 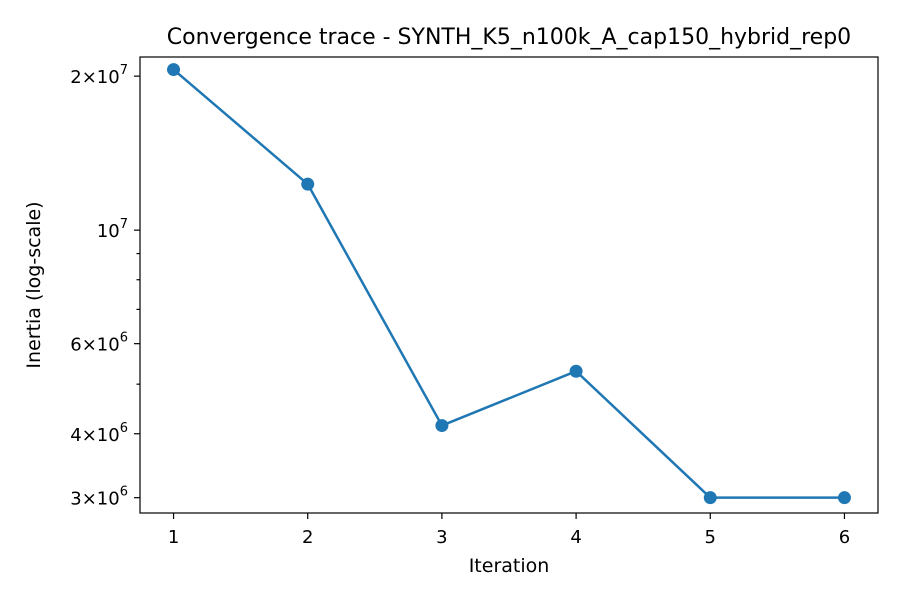 What do you see at coordinates (509, 566) in the screenshot?
I see `x-axis-label: Iteration` at bounding box center [509, 566].